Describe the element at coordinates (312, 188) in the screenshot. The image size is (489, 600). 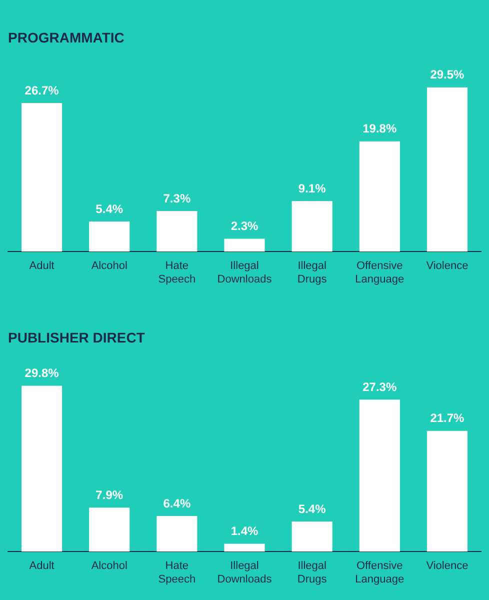
I see `data-label: 9.1%` at that location.